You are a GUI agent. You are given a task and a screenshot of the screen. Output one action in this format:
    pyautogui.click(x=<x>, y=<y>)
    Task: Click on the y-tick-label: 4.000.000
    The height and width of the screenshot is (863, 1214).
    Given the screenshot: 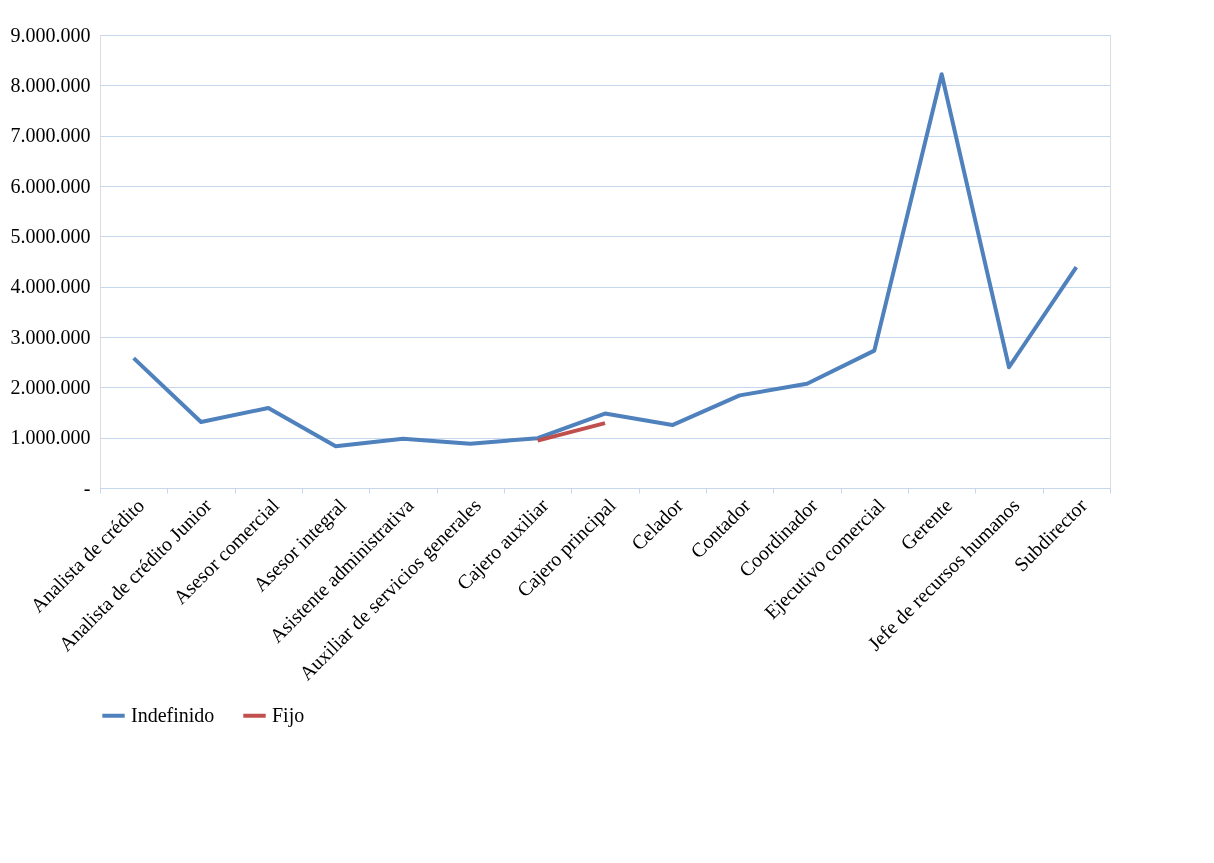 What is the action you would take?
    pyautogui.click(x=50, y=286)
    